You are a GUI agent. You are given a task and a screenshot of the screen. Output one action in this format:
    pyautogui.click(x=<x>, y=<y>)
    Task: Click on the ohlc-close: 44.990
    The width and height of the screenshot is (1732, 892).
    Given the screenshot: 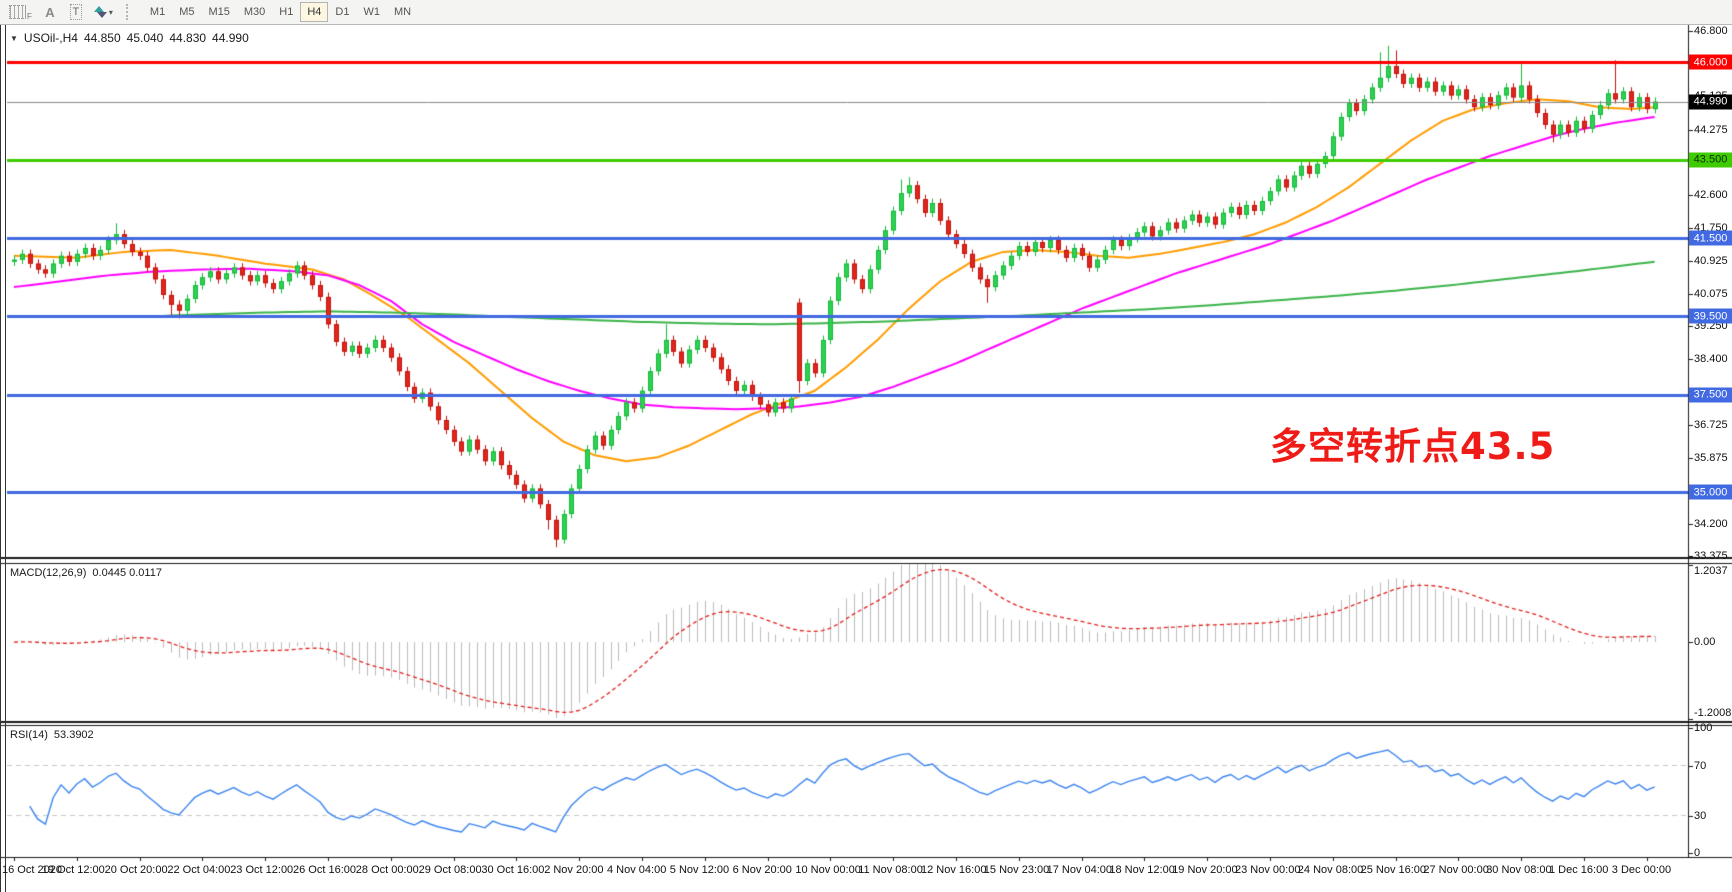 What is the action you would take?
    pyautogui.click(x=230, y=38)
    